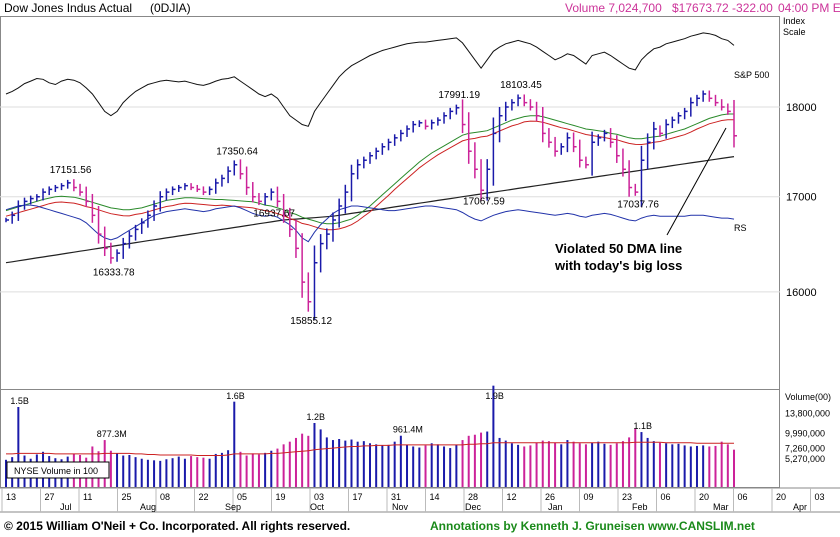  I want to click on volume-annotations: 1.5B 877.3M 1.6B 1.2B 961.4M 1.9B 1.1B, so click(331, 415).